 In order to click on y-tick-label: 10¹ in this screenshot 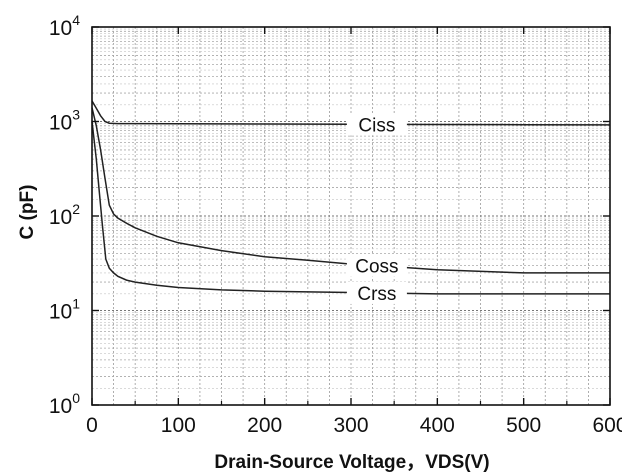, I will do `click(64, 310)`.